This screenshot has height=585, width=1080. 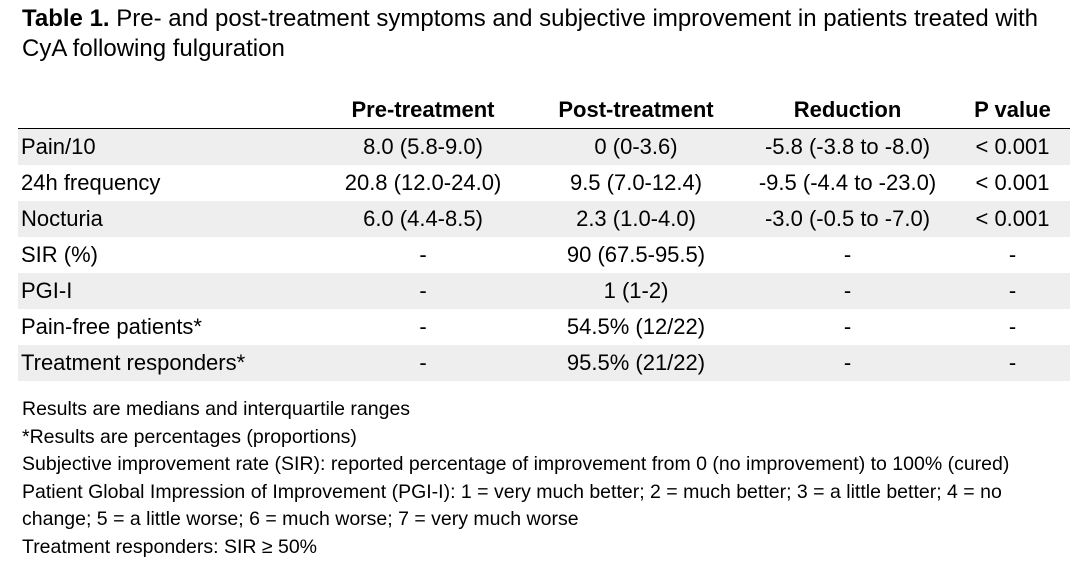 What do you see at coordinates (636, 326) in the screenshot?
I see `post-treatment-cell: 54.5% (12/22)` at bounding box center [636, 326].